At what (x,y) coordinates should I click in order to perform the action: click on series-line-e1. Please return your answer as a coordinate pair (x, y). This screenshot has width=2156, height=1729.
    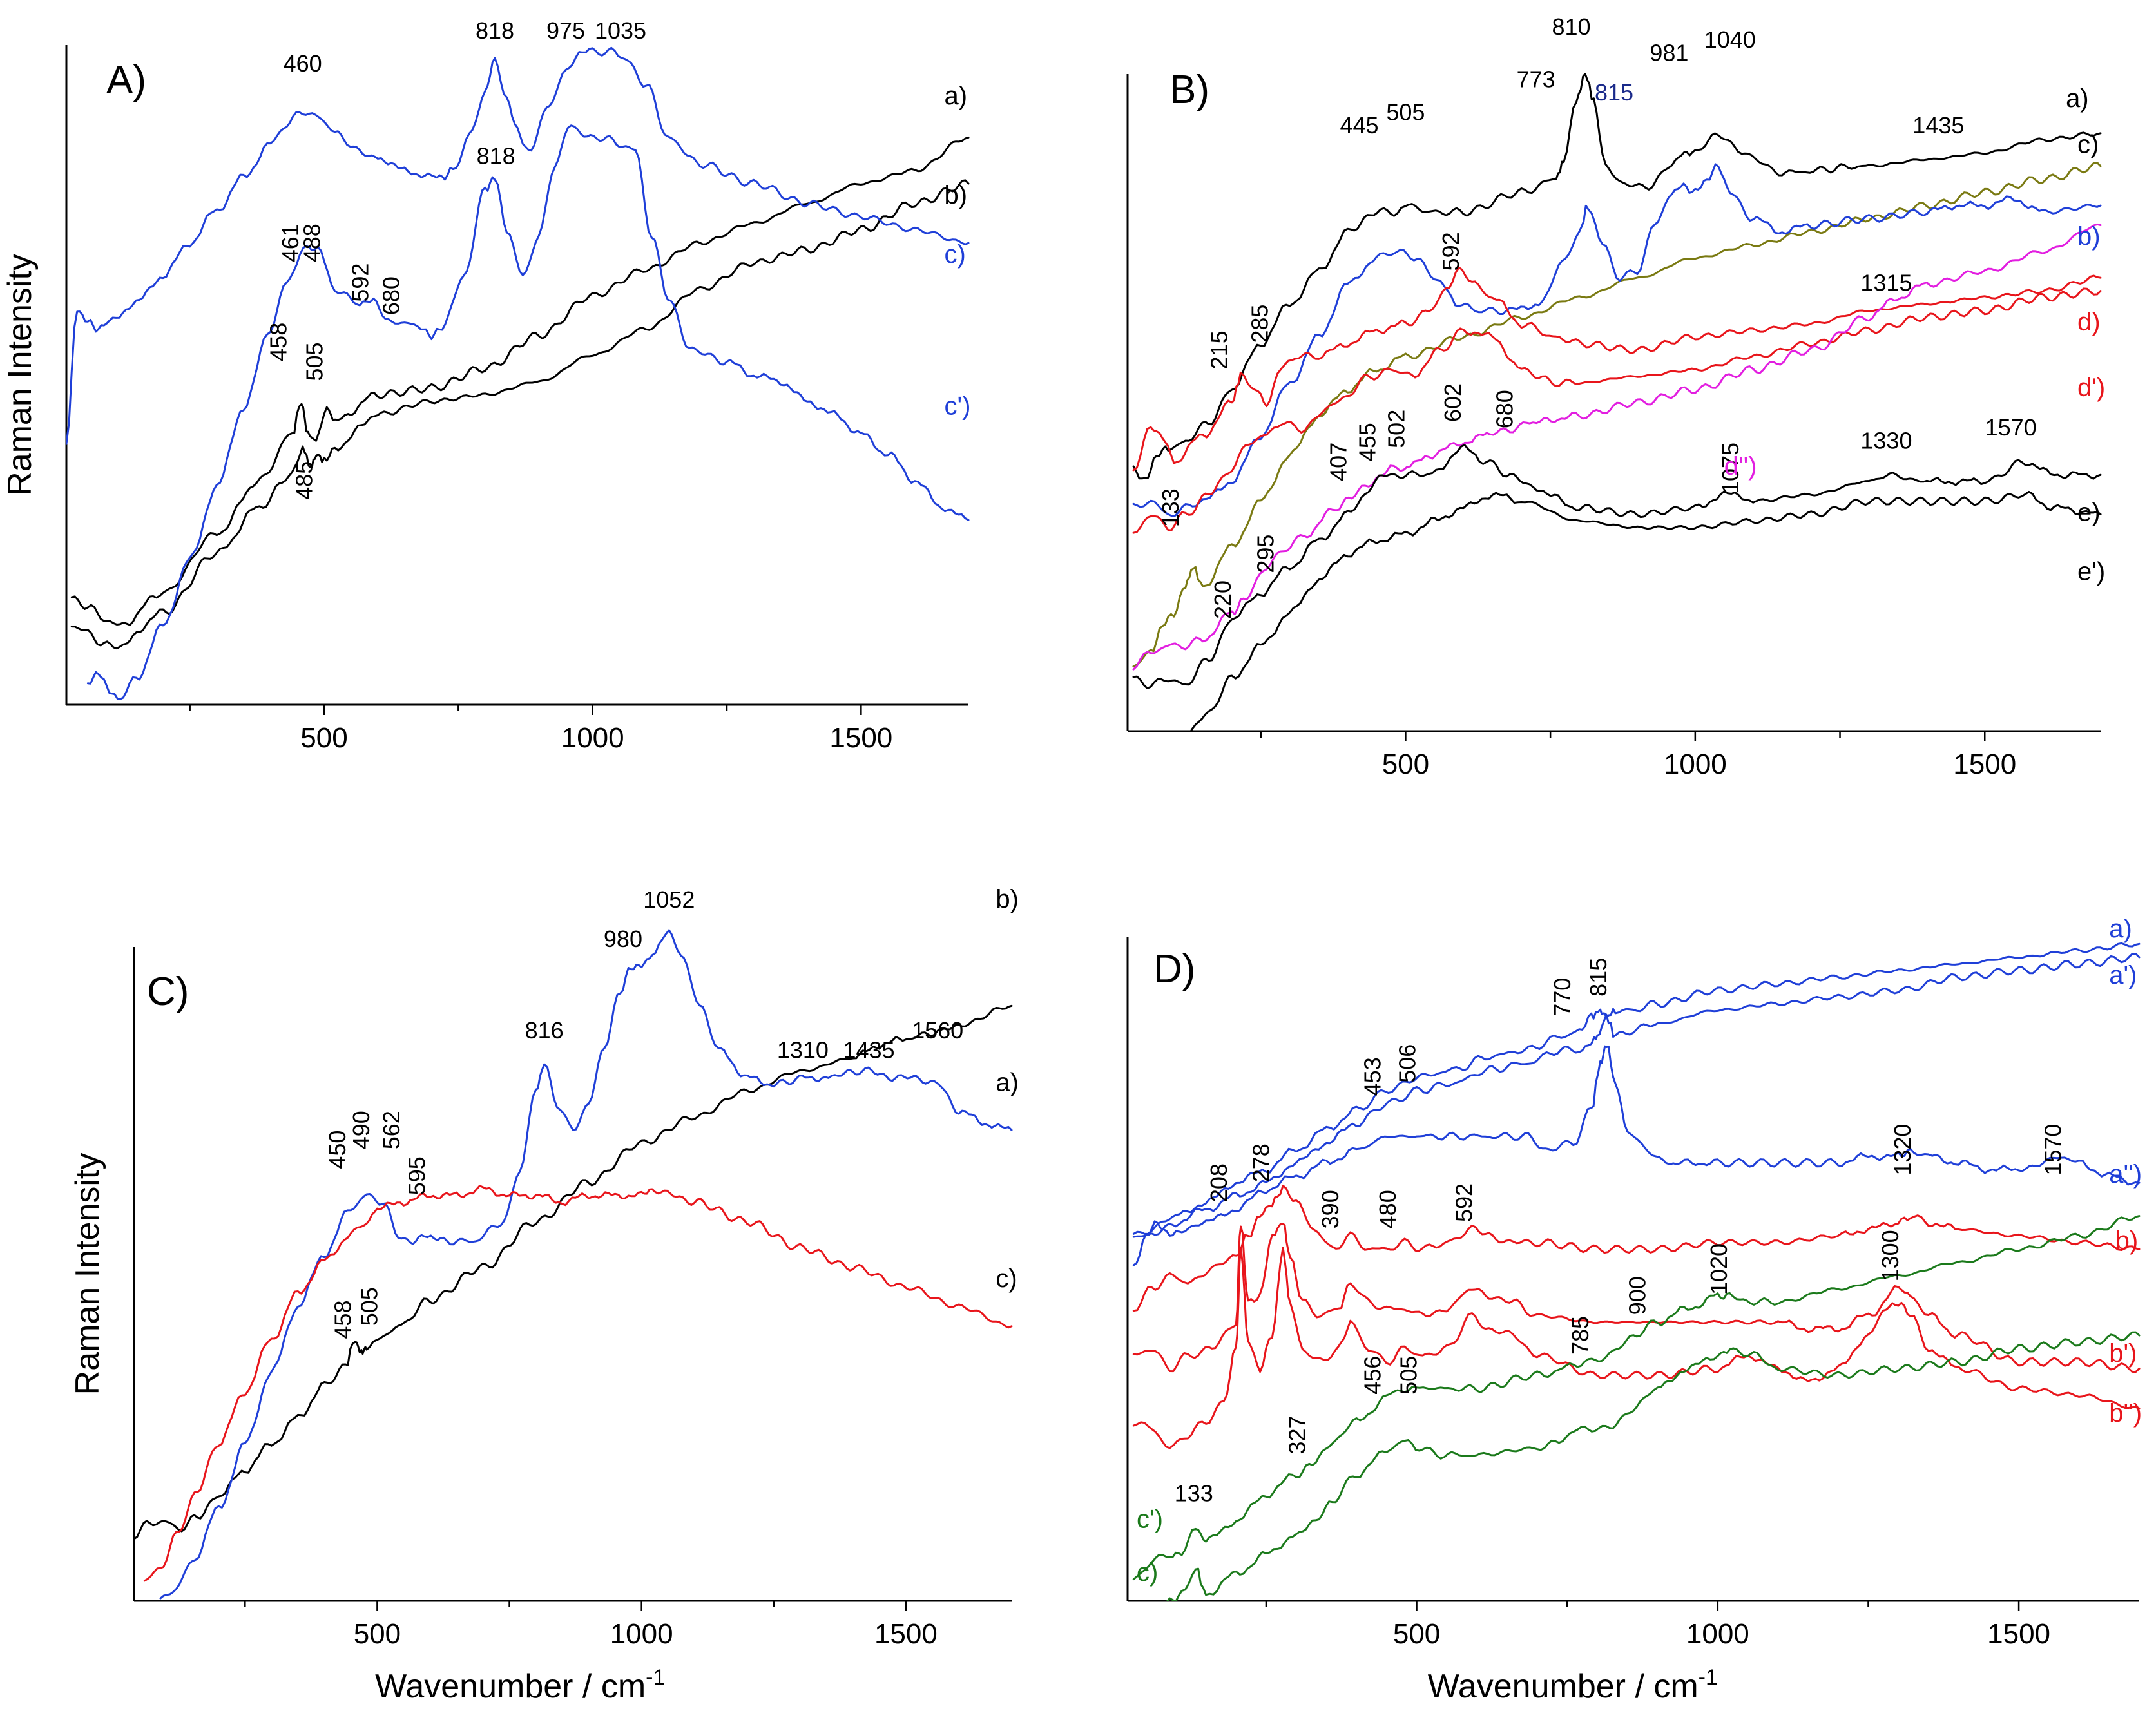
    Looking at the image, I should click on (1645, 610).